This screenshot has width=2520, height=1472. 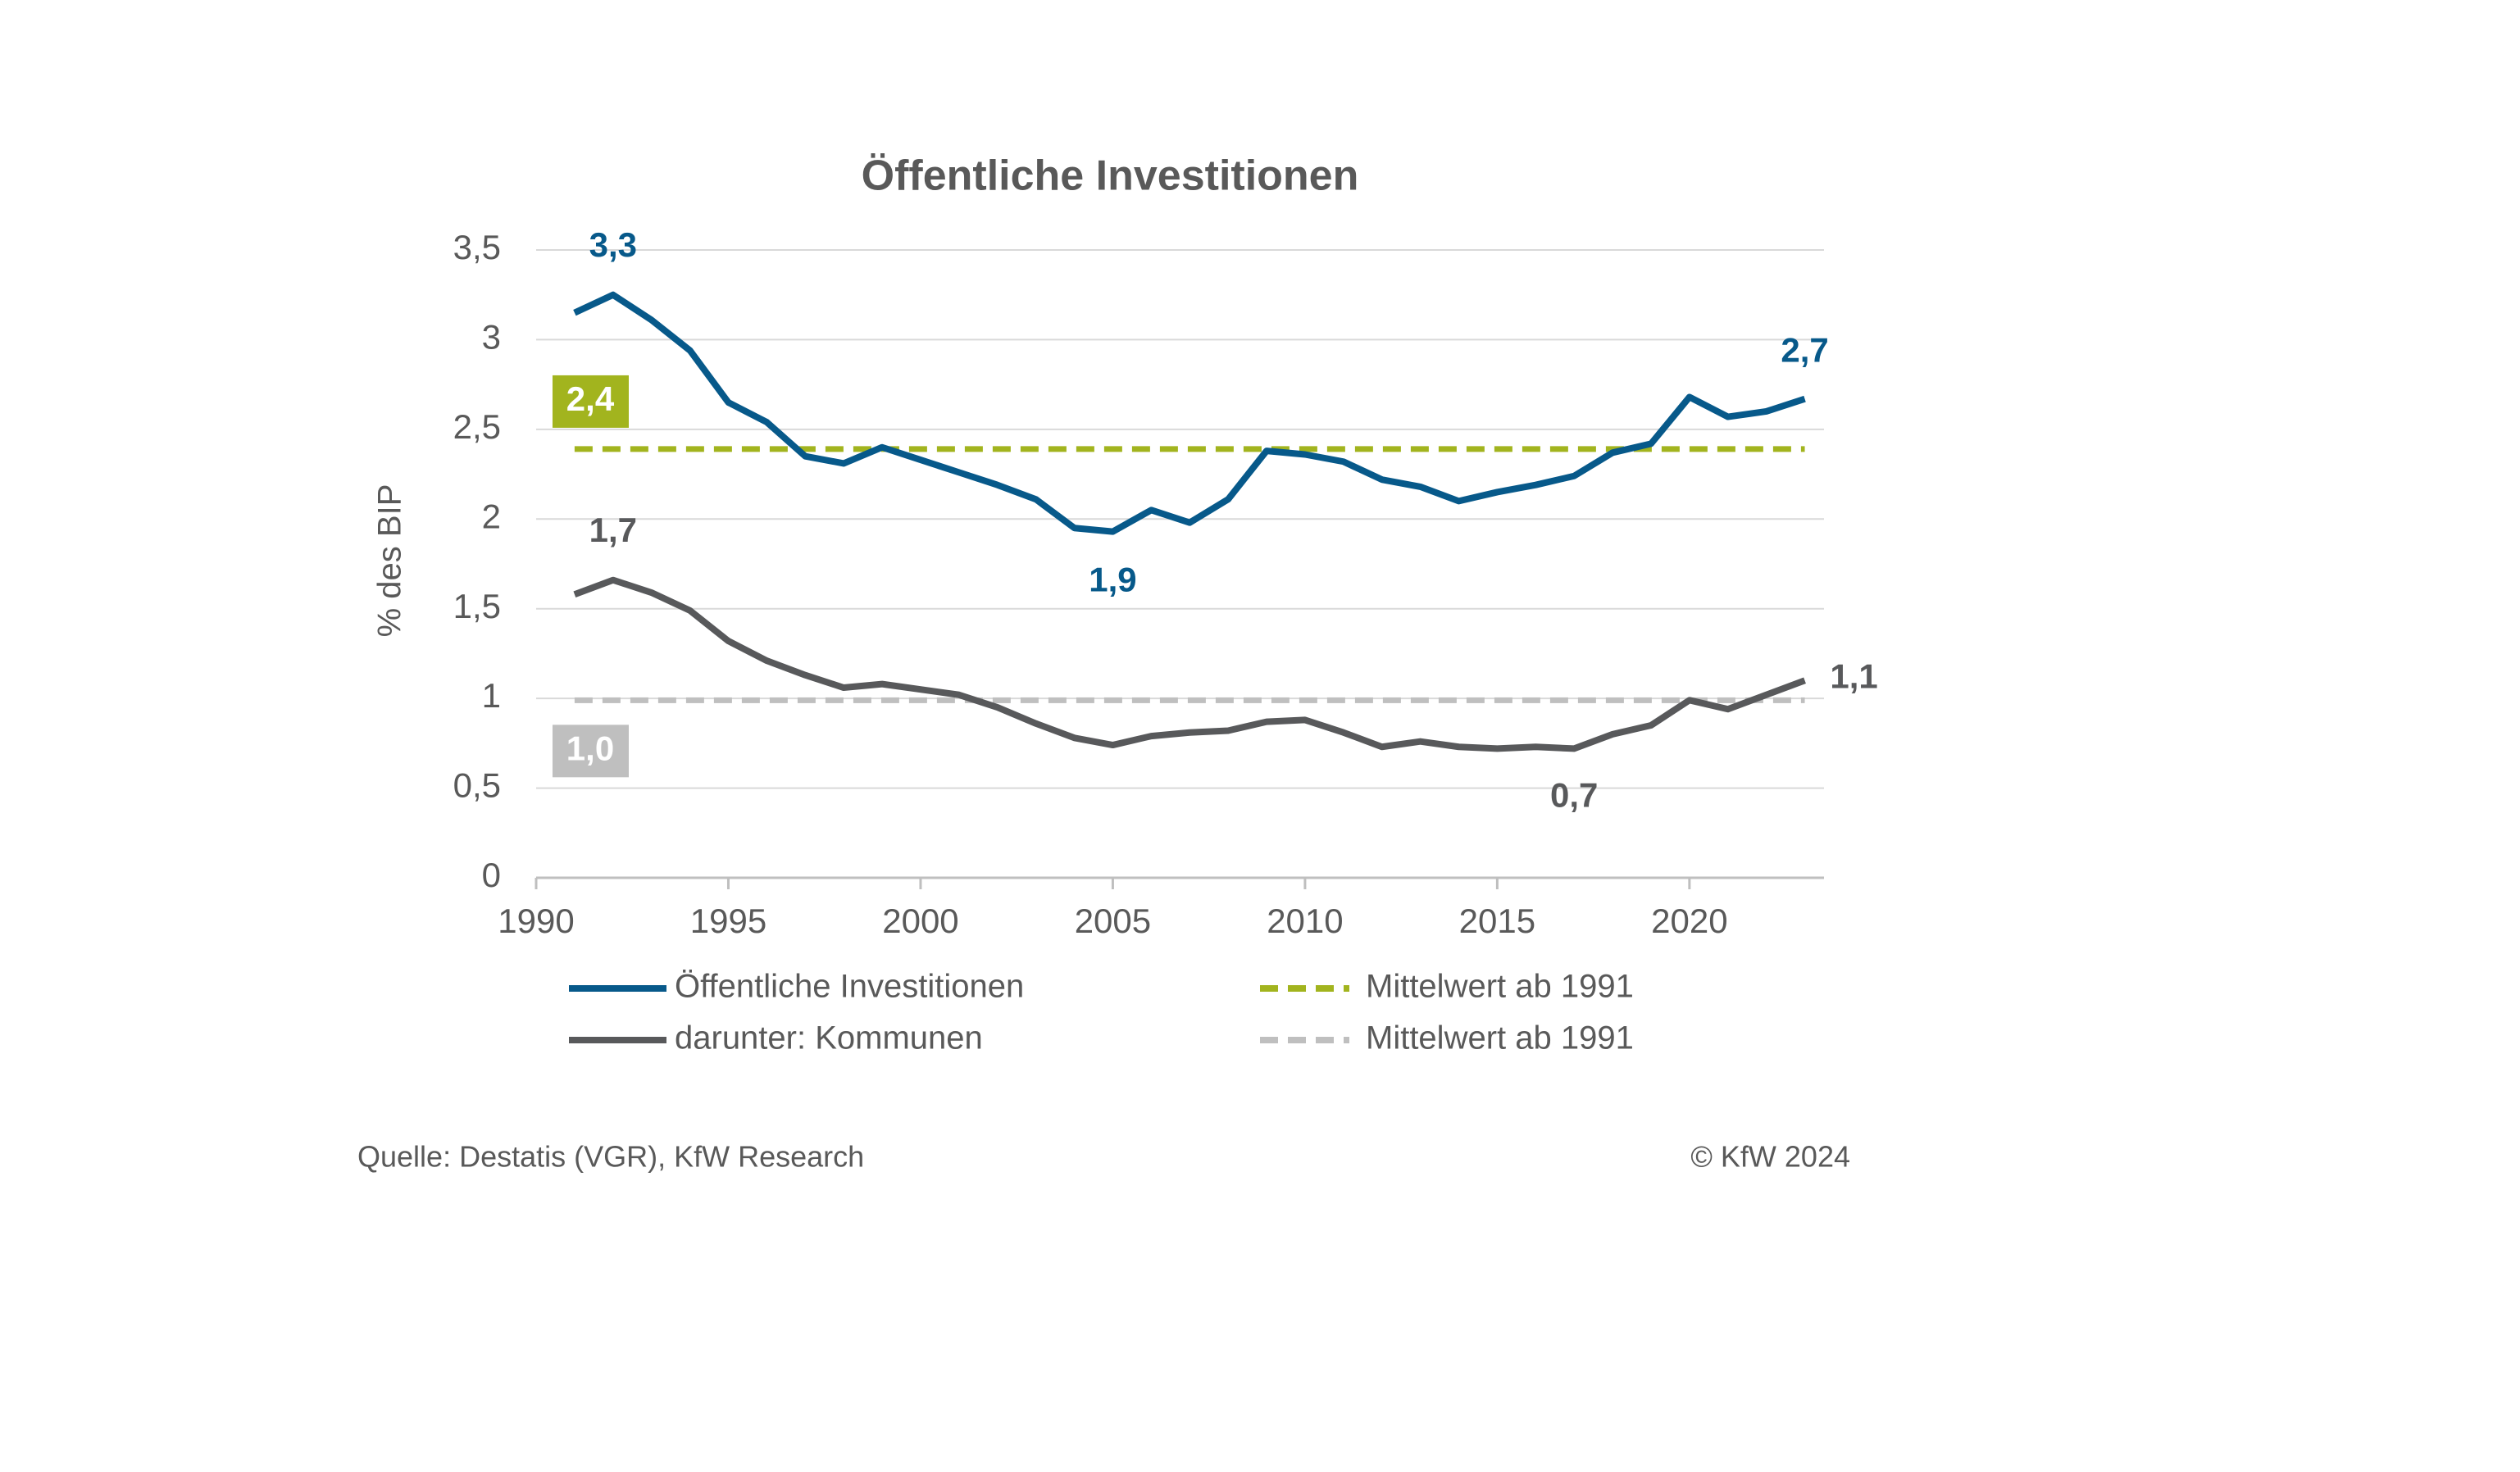 I want to click on x-tick-label: 2005, so click(x=1113, y=921).